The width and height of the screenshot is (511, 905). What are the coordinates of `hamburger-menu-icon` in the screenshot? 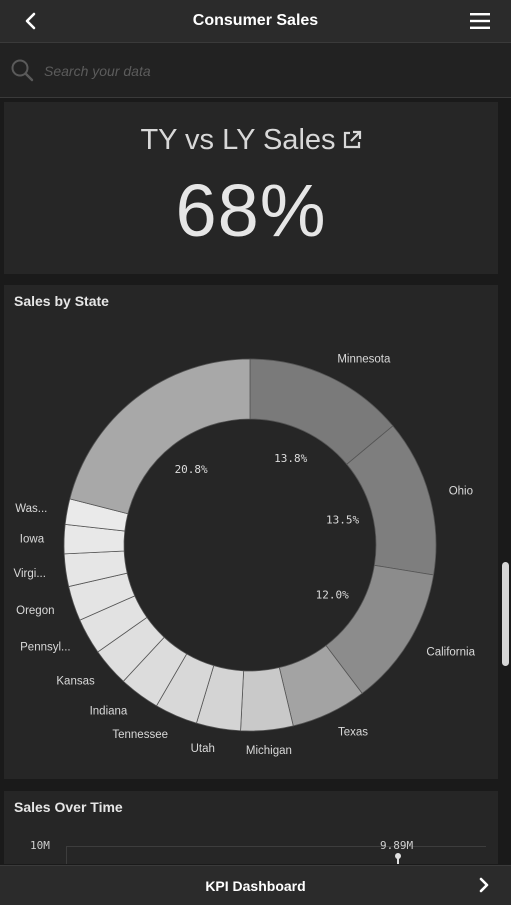 It's located at (480, 21).